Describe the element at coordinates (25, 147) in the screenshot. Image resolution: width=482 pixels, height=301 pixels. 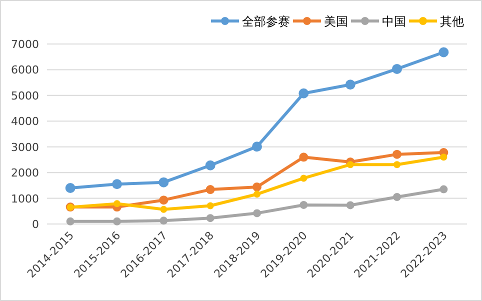
I see `y-tick-label: 3000` at that location.